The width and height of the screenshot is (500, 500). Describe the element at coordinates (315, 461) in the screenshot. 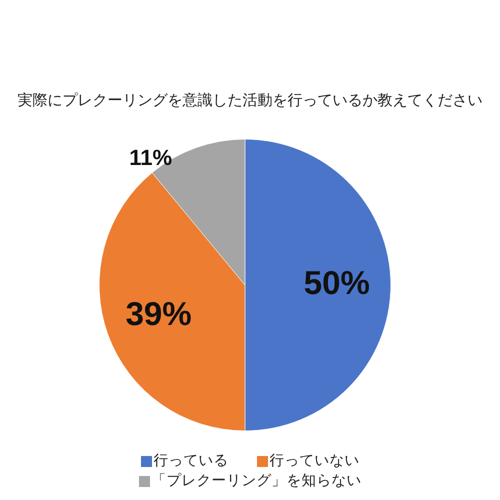

I see `legend-label: 行っていない` at that location.